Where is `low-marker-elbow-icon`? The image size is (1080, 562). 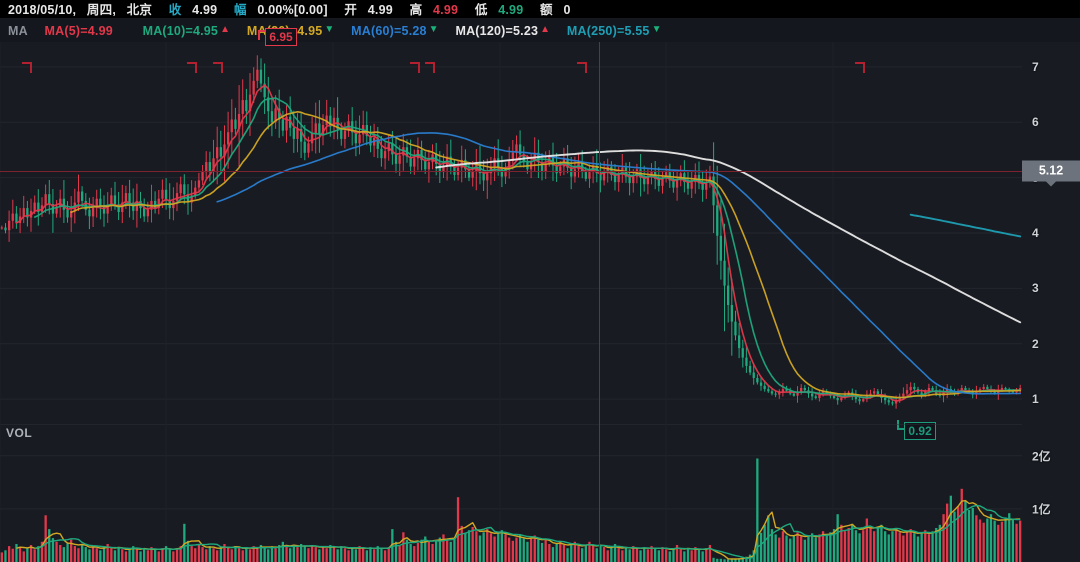 low-marker-elbow-icon is located at coordinates (902, 424).